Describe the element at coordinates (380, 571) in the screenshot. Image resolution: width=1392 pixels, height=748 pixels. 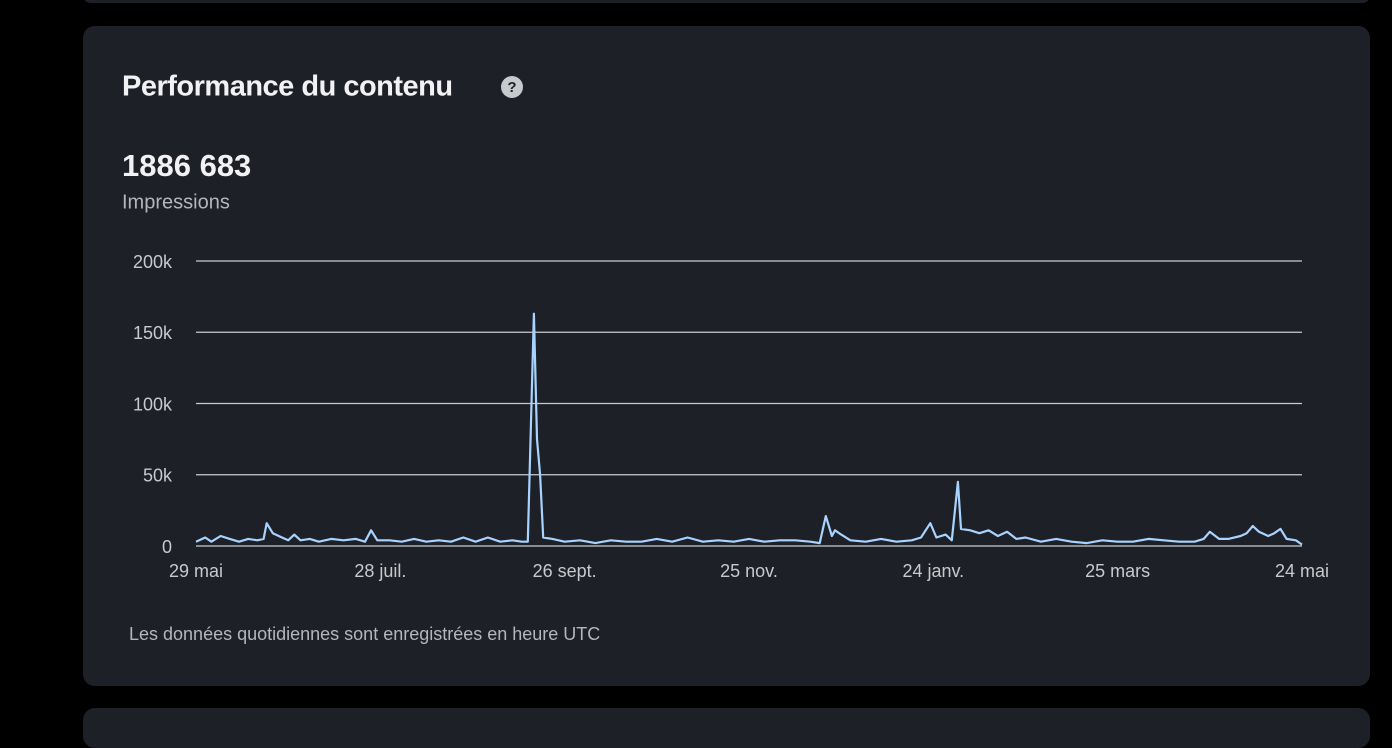
I see `x-tick-label: 28 juil.` at that location.